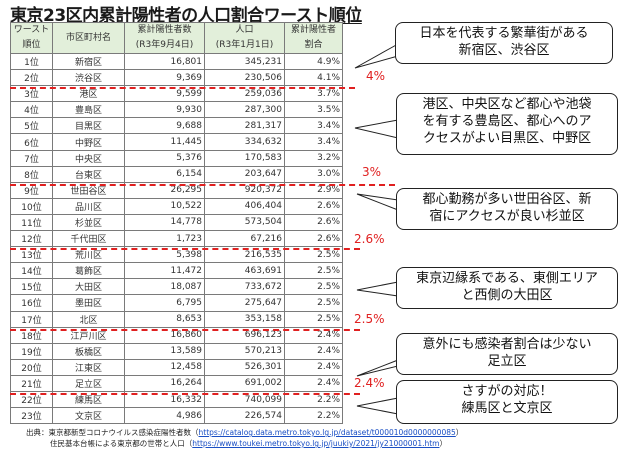  I want to click on callout-line: クセスがよい目黒区、中野区, so click(507, 138).